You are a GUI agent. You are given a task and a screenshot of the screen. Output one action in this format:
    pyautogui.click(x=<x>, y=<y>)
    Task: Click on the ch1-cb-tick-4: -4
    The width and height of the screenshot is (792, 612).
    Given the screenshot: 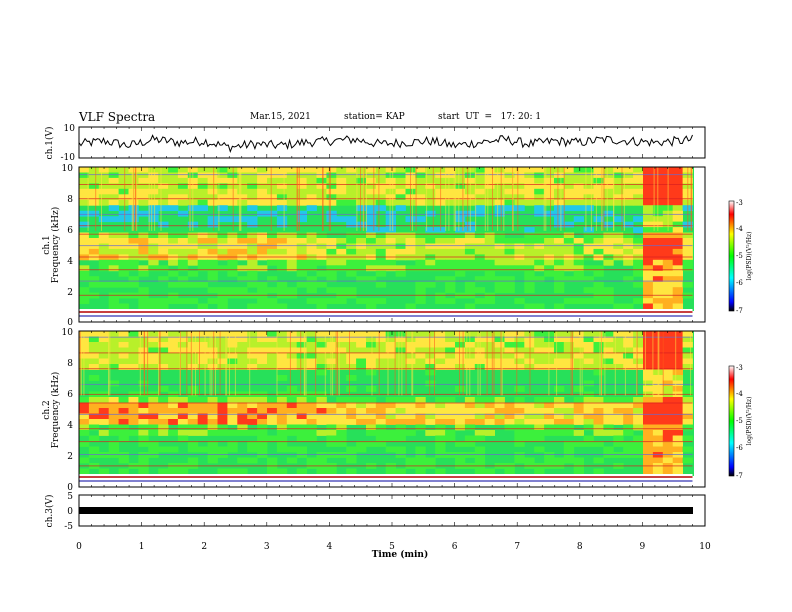 What is the action you would take?
    pyautogui.click(x=739, y=229)
    